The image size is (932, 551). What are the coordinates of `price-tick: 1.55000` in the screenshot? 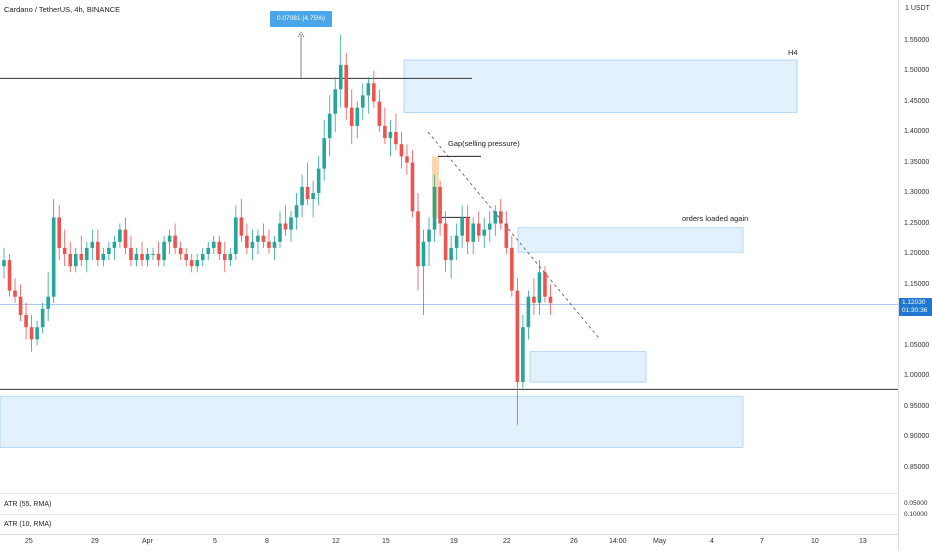 It's located at (917, 40).